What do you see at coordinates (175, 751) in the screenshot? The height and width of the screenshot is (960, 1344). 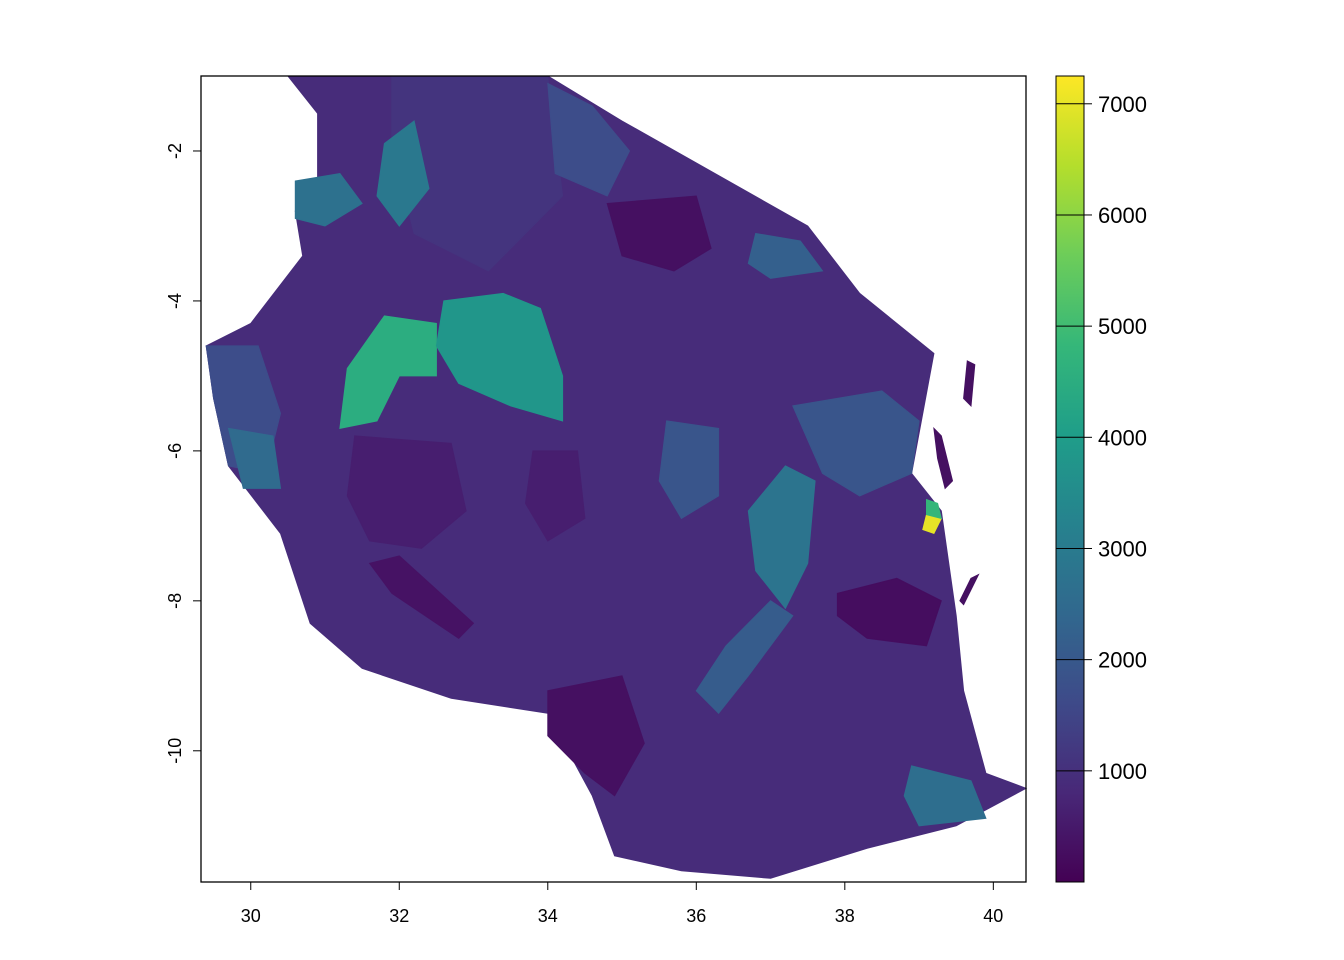 I see `y-tick-label-4: -10` at bounding box center [175, 751].